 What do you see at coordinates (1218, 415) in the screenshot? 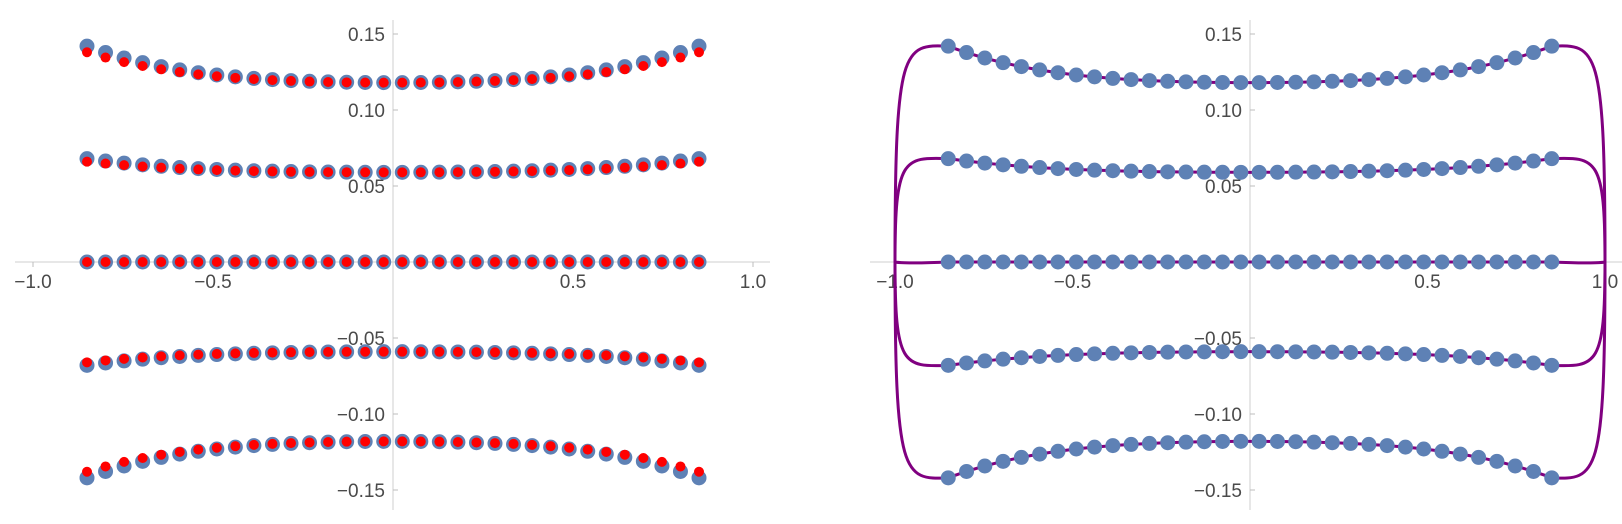
I see `y-tick-label: −0.10` at bounding box center [1218, 415].